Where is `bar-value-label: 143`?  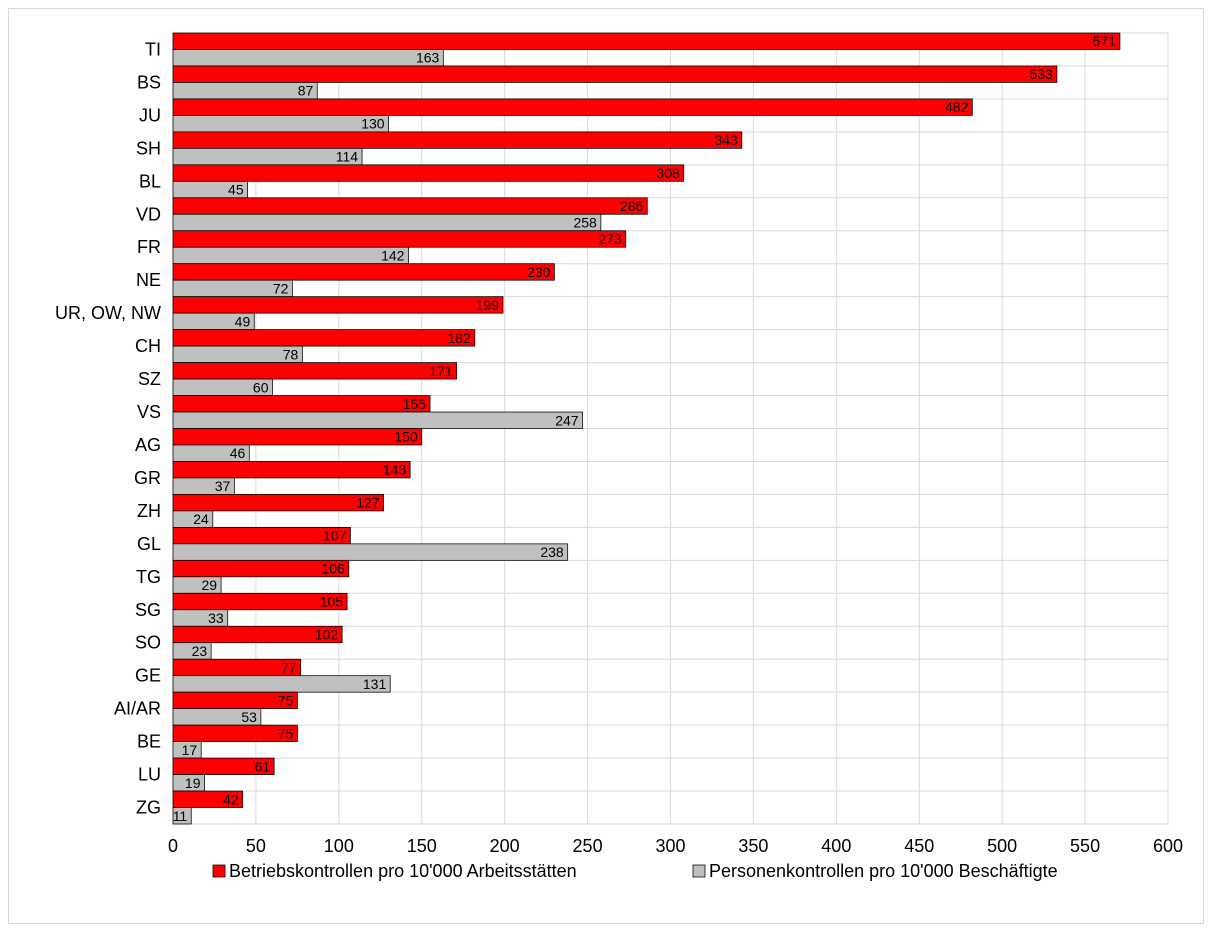 bar-value-label: 143 is located at coordinates (395, 470).